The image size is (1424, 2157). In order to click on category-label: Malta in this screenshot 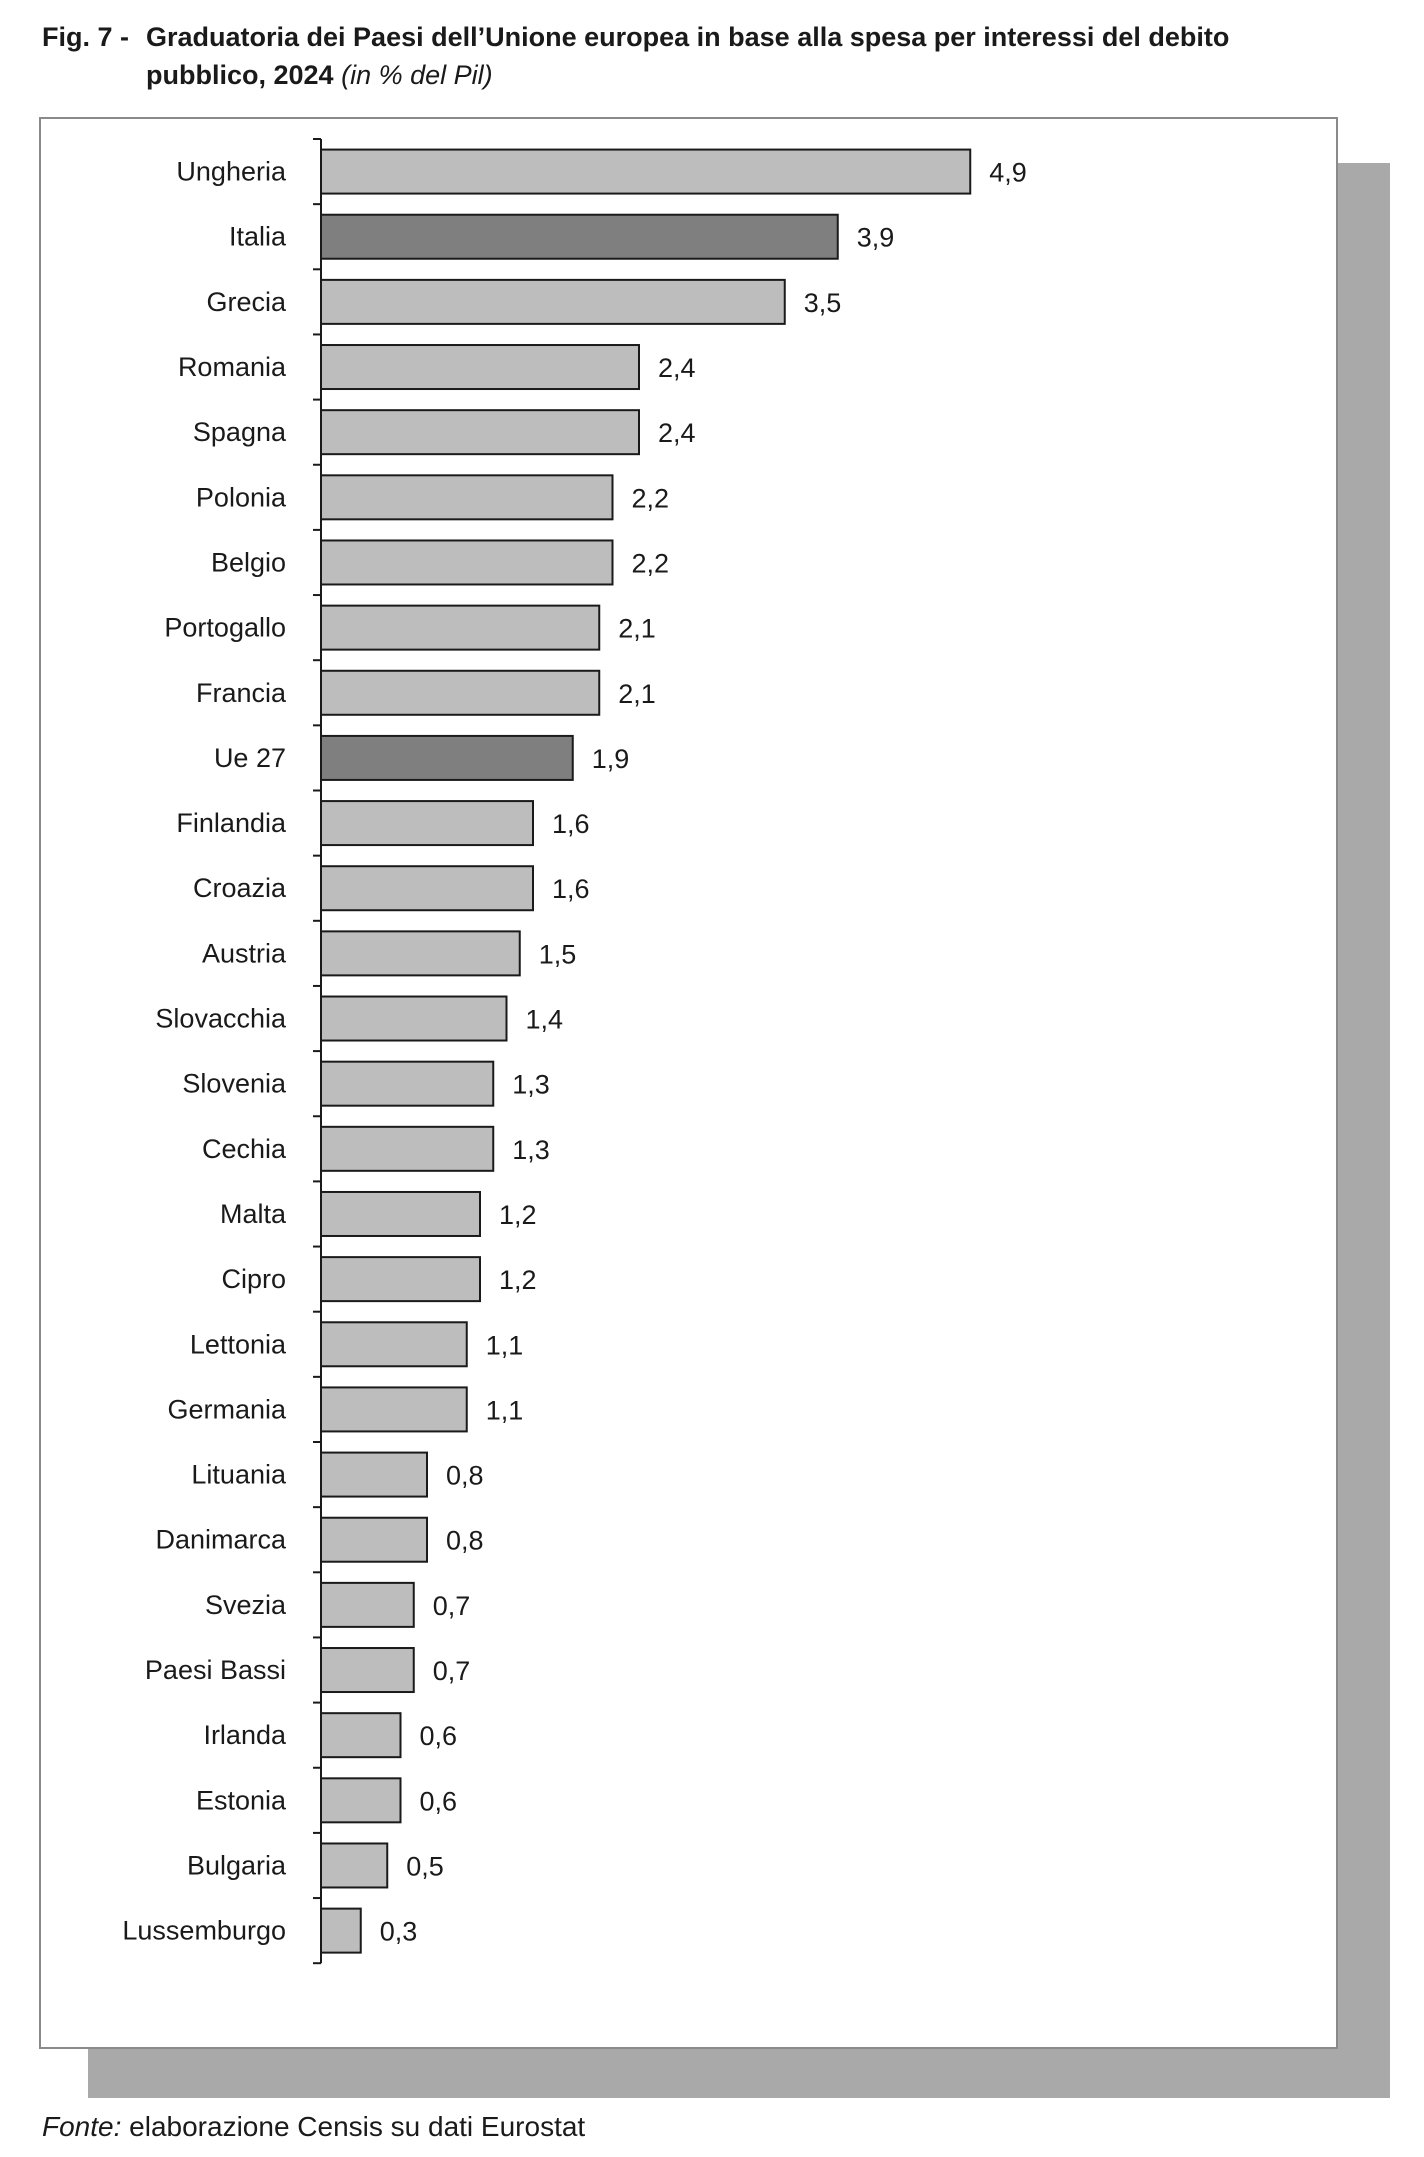, I will do `click(253, 1214)`.